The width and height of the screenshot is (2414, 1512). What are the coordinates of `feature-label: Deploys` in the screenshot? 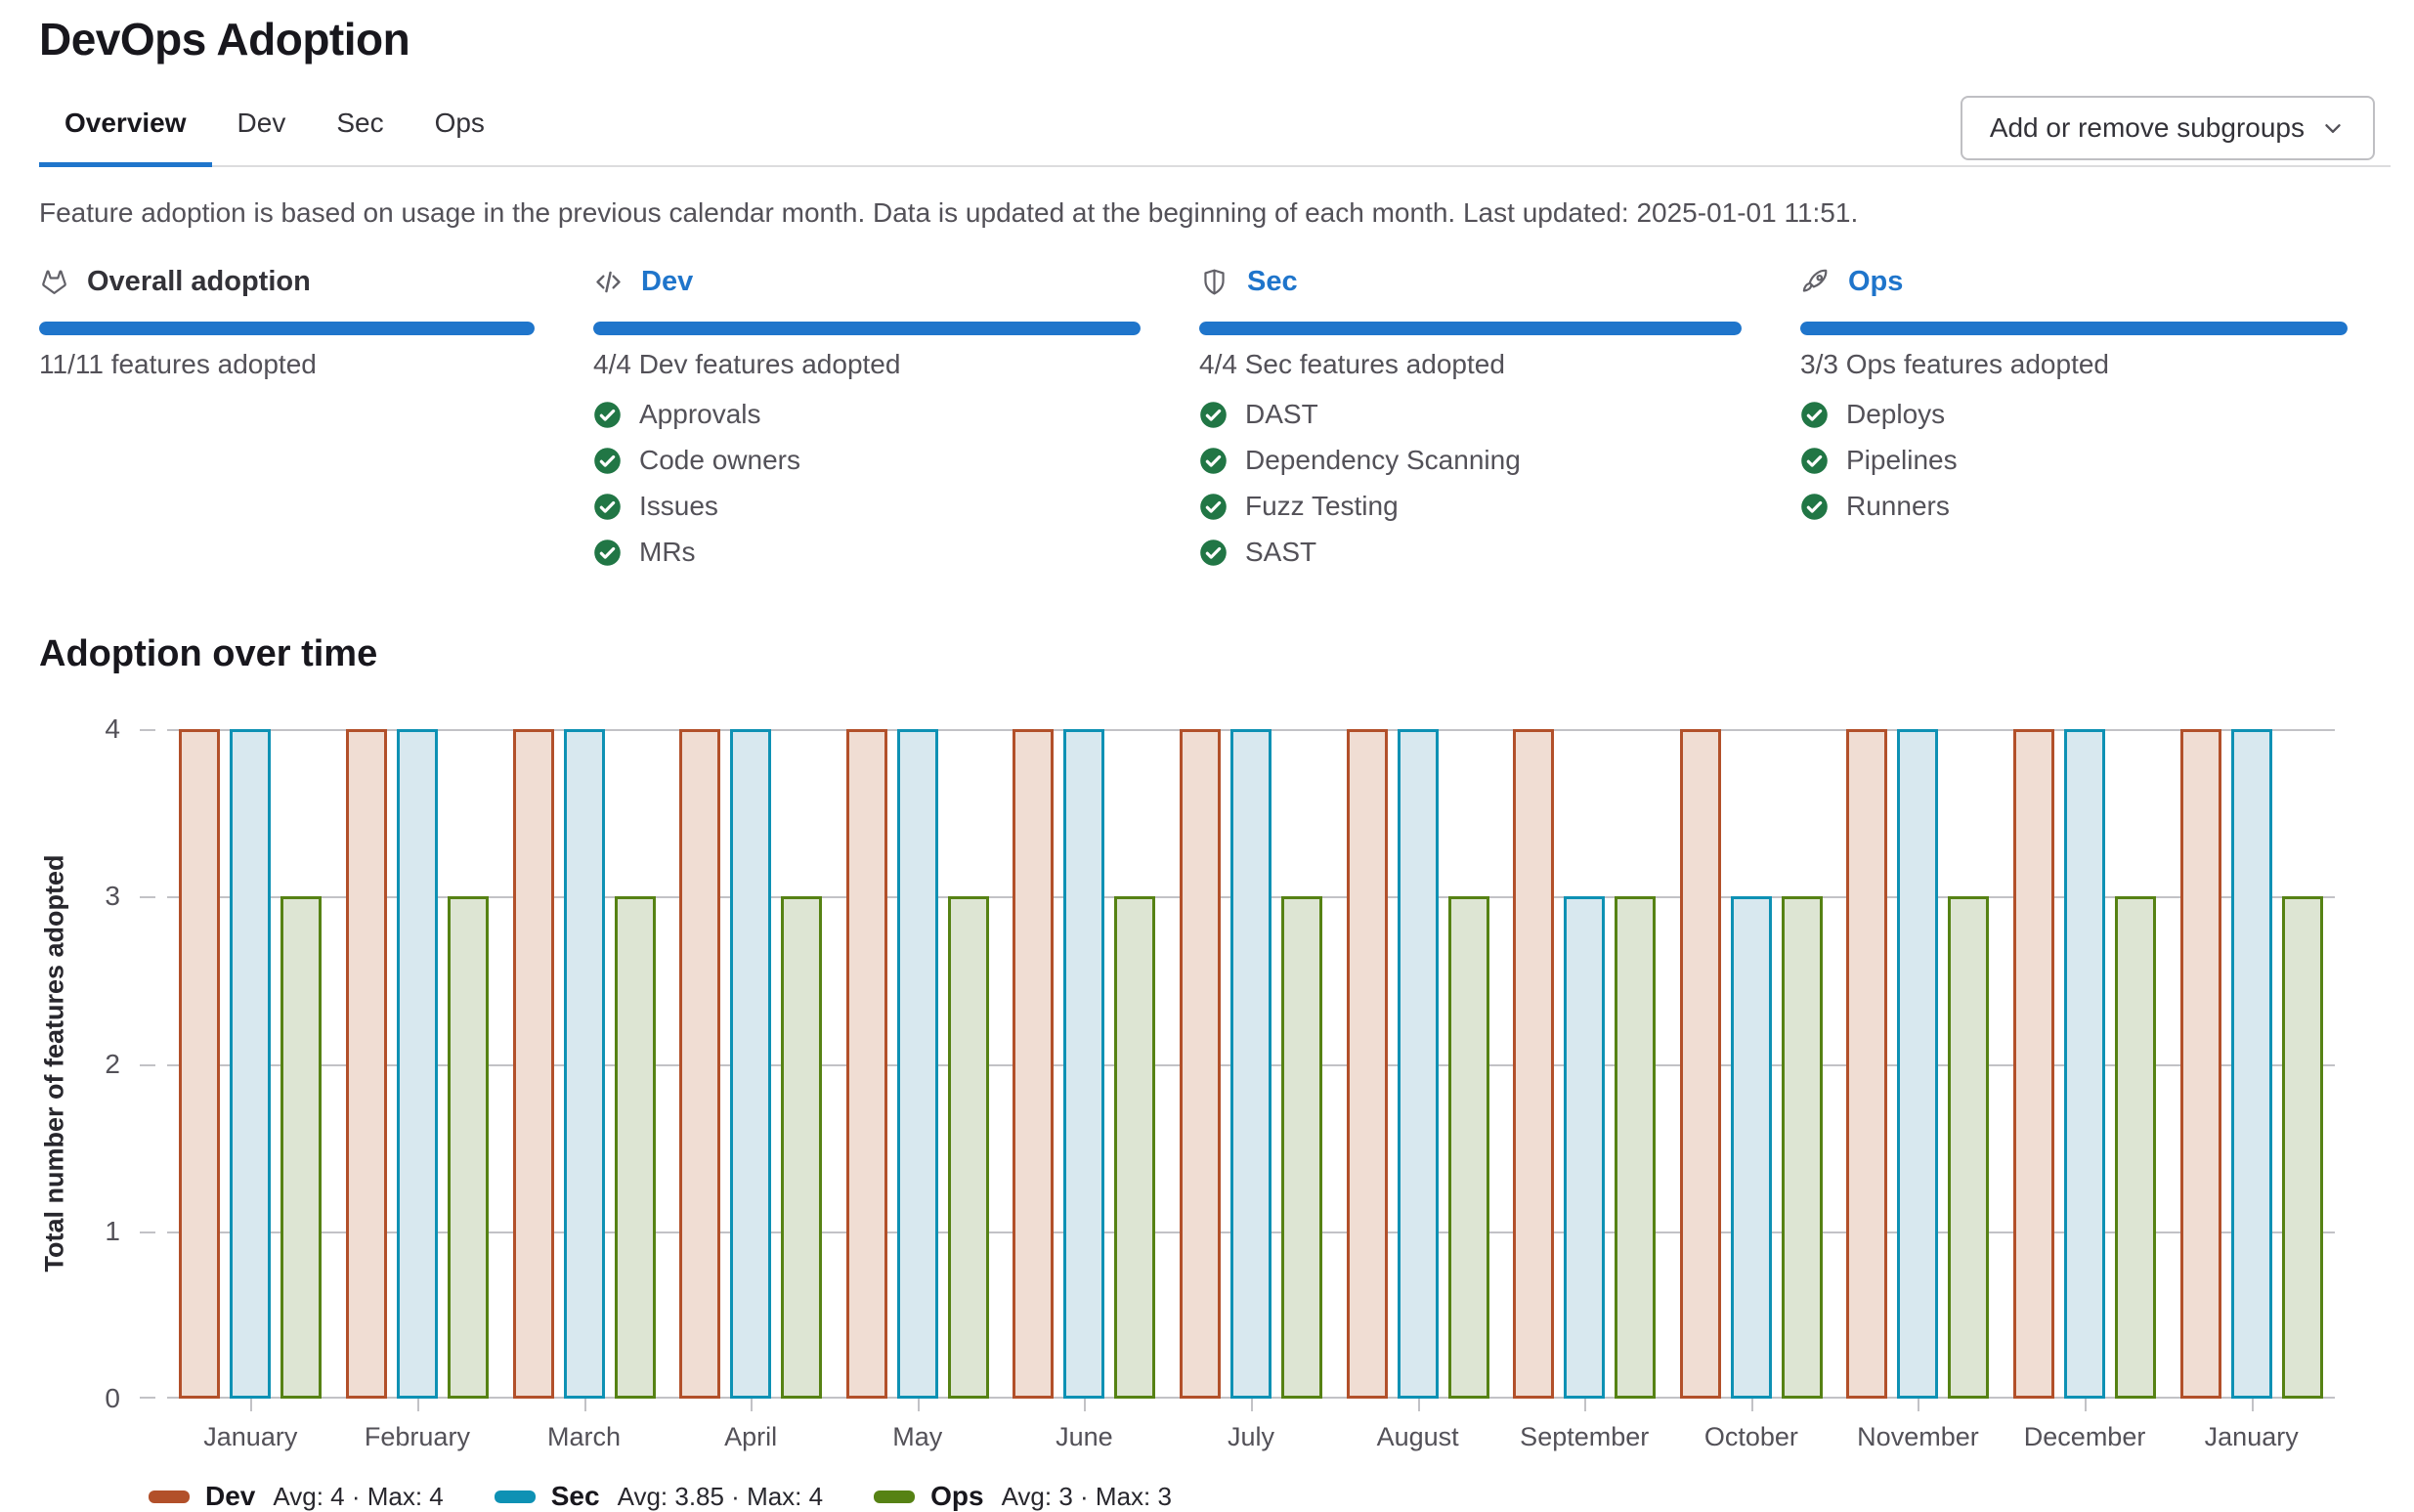 It's located at (1896, 414).